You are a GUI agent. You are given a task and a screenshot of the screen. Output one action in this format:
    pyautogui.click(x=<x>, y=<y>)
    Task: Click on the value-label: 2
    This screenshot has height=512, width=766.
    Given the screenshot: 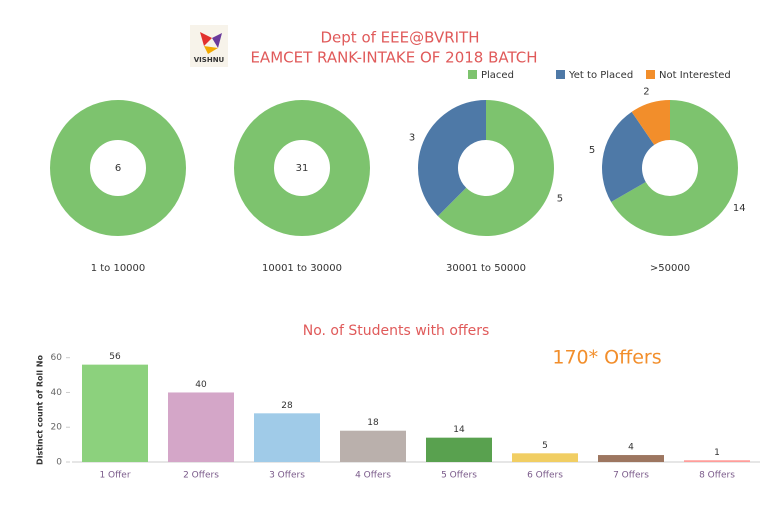 What is the action you would take?
    pyautogui.click(x=646, y=92)
    